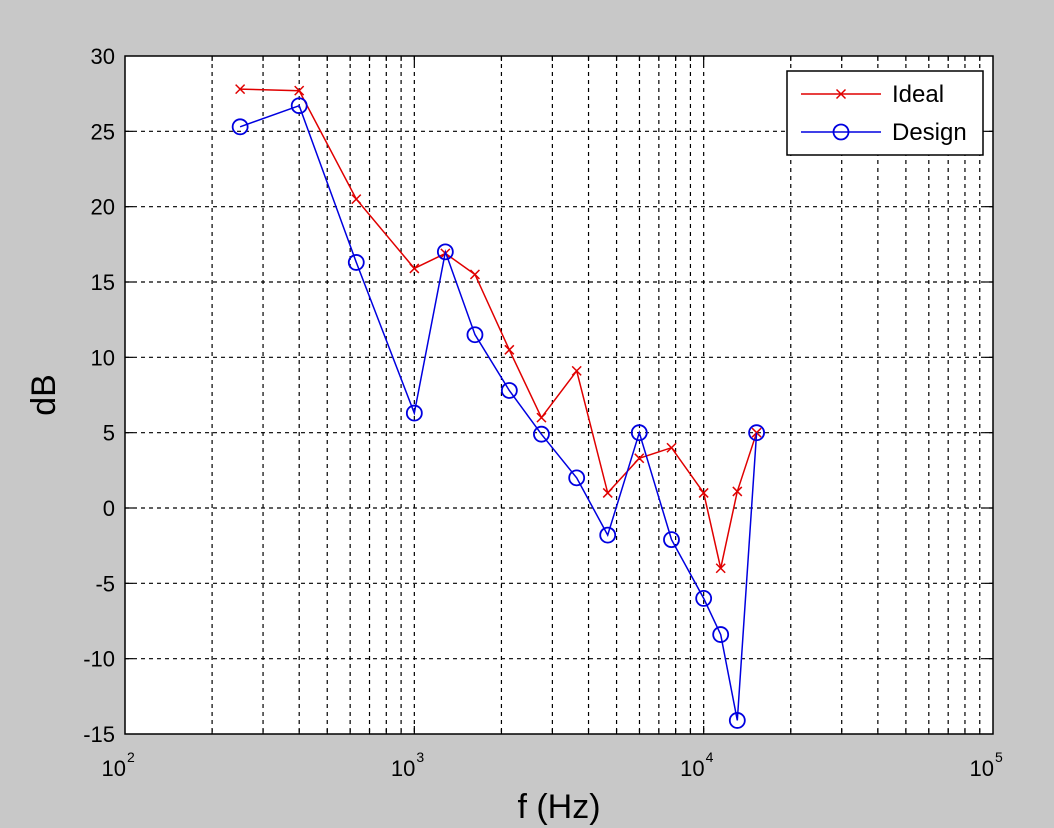 This screenshot has width=1054, height=828. What do you see at coordinates (999, 757) in the screenshot?
I see `x-tick-label-exponent: 5` at bounding box center [999, 757].